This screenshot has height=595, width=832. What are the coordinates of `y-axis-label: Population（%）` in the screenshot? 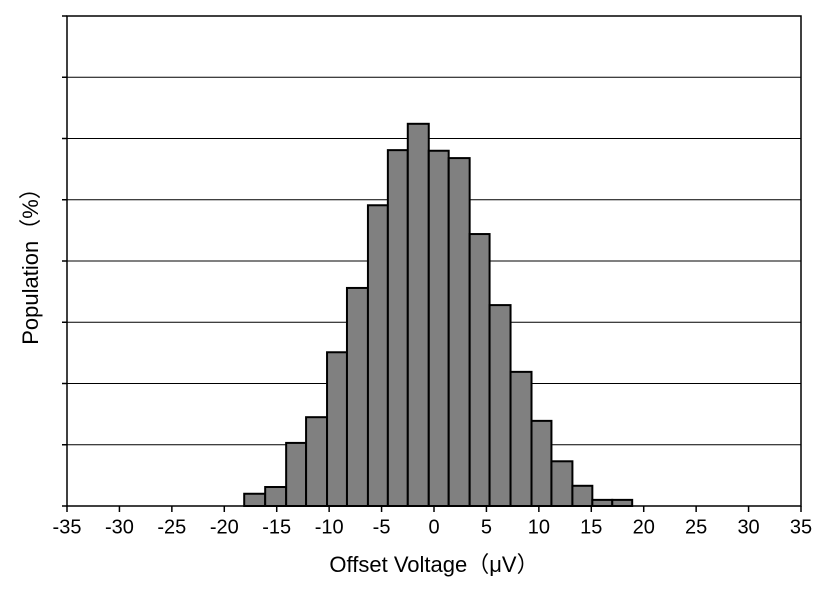 It's located at (30, 261).